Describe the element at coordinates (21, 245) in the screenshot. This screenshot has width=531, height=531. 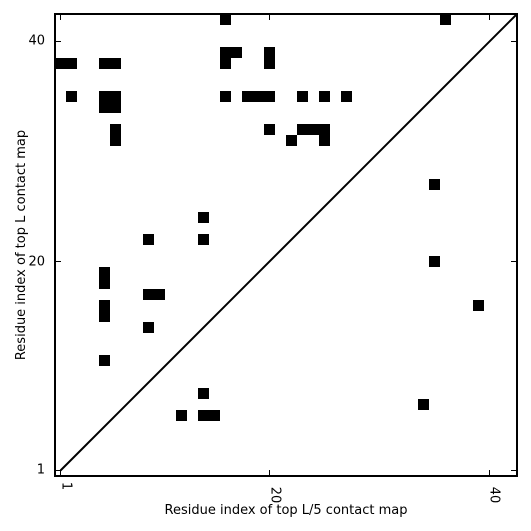
I see `y-axis-label: Residue index of top L contact map` at that location.